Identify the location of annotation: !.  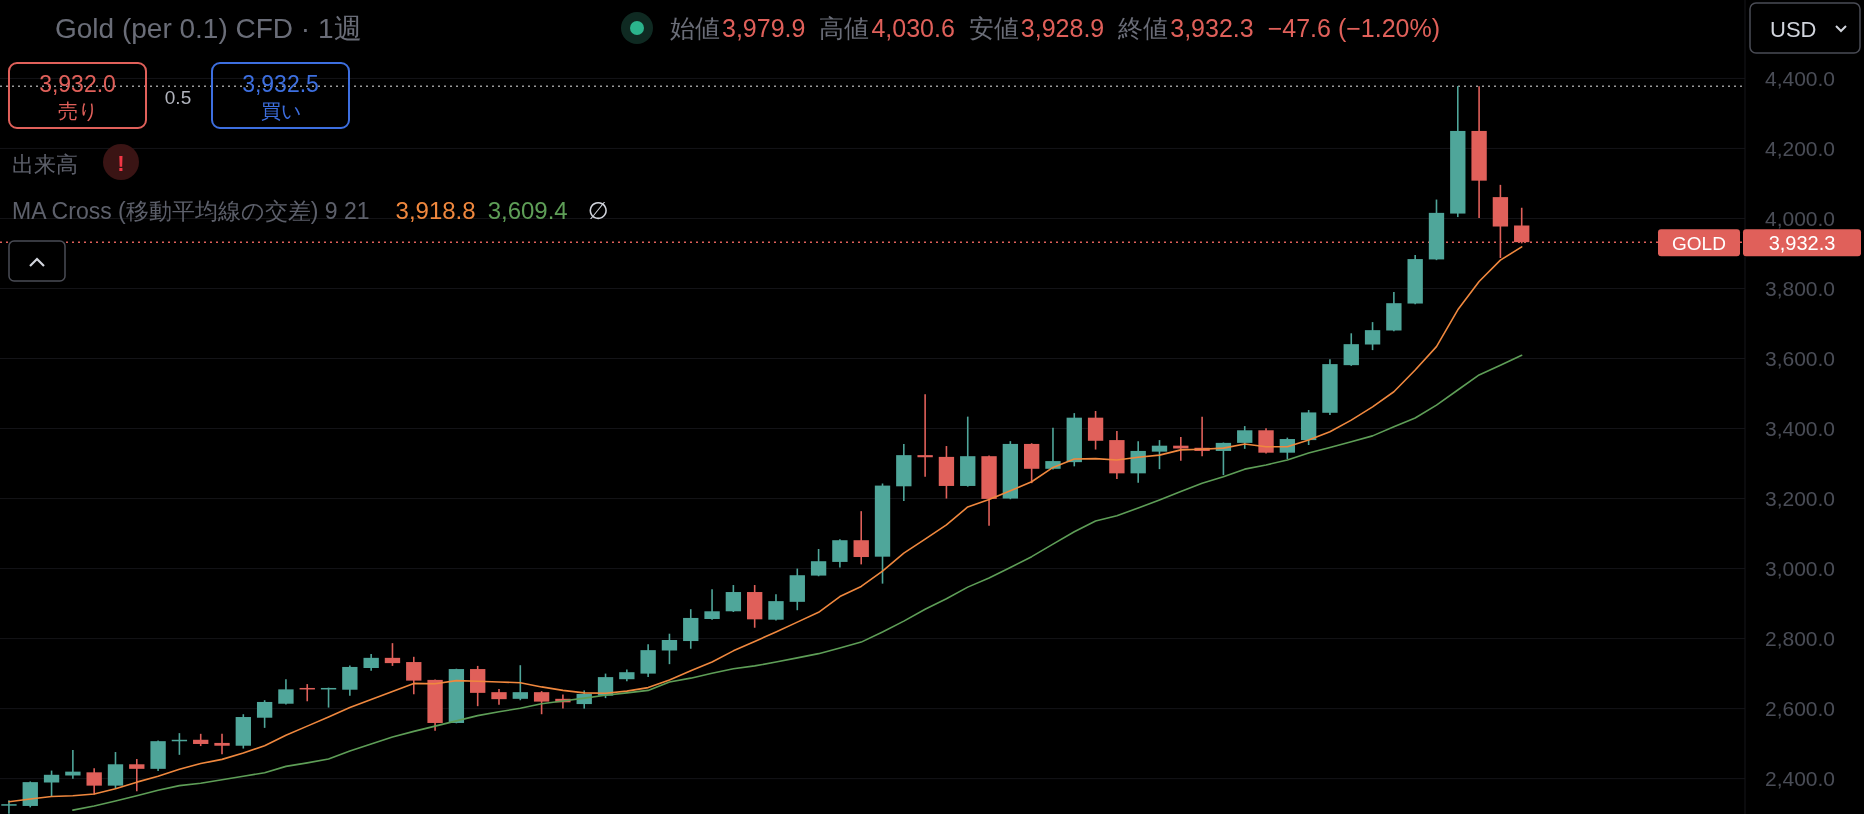
(121, 163).